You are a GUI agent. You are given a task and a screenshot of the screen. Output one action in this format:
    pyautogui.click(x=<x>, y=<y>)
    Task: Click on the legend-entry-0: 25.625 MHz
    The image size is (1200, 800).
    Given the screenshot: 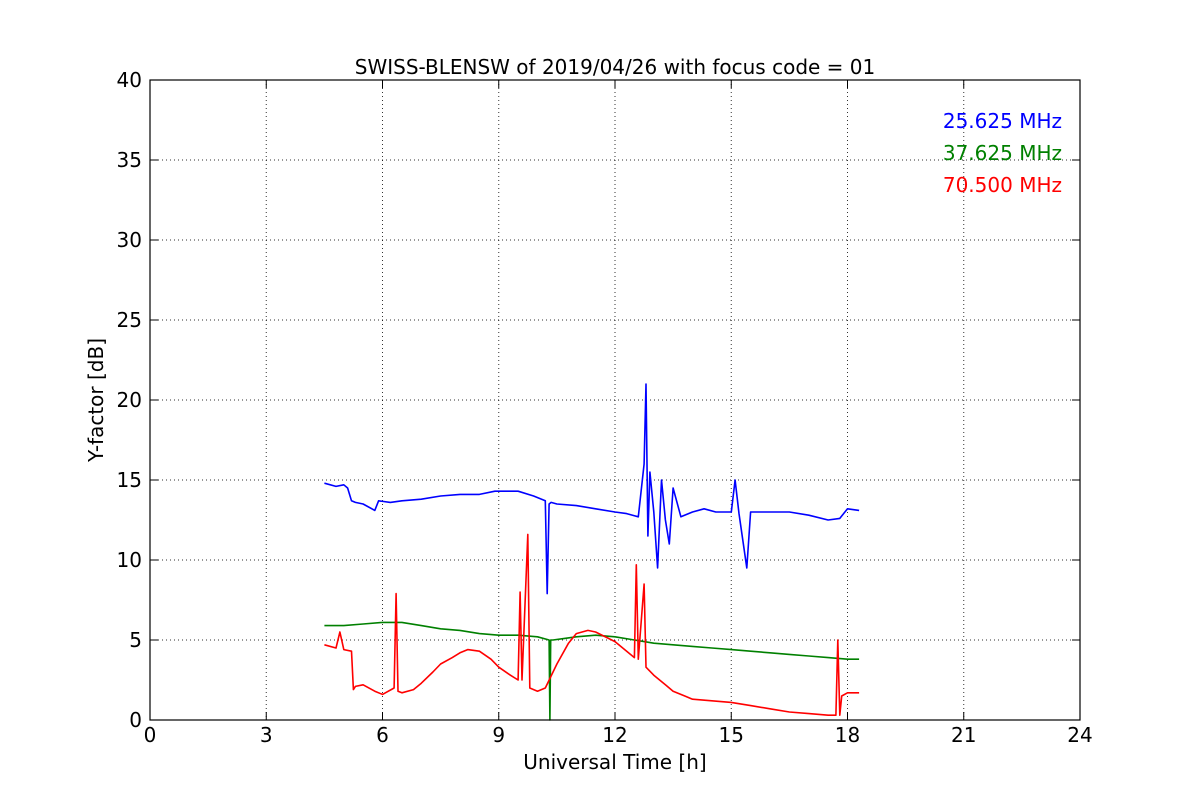 What is the action you would take?
    pyautogui.click(x=1002, y=121)
    